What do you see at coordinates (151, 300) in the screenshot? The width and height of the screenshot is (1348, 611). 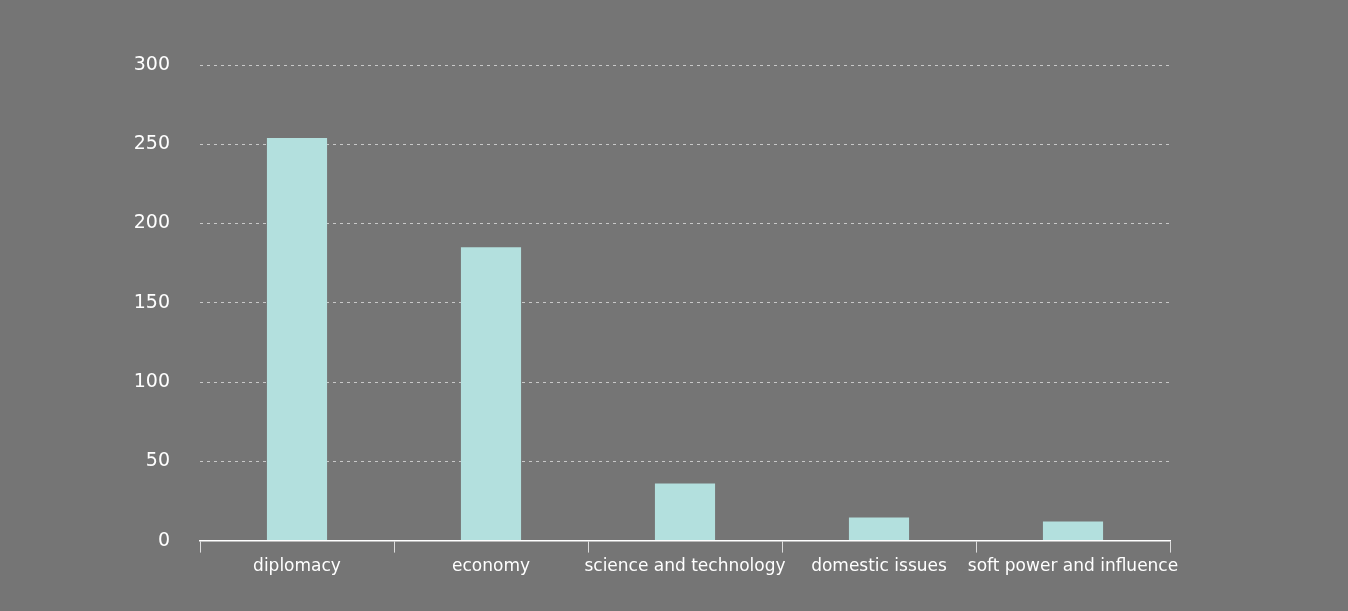 I see `y-tick-label: 150` at bounding box center [151, 300].